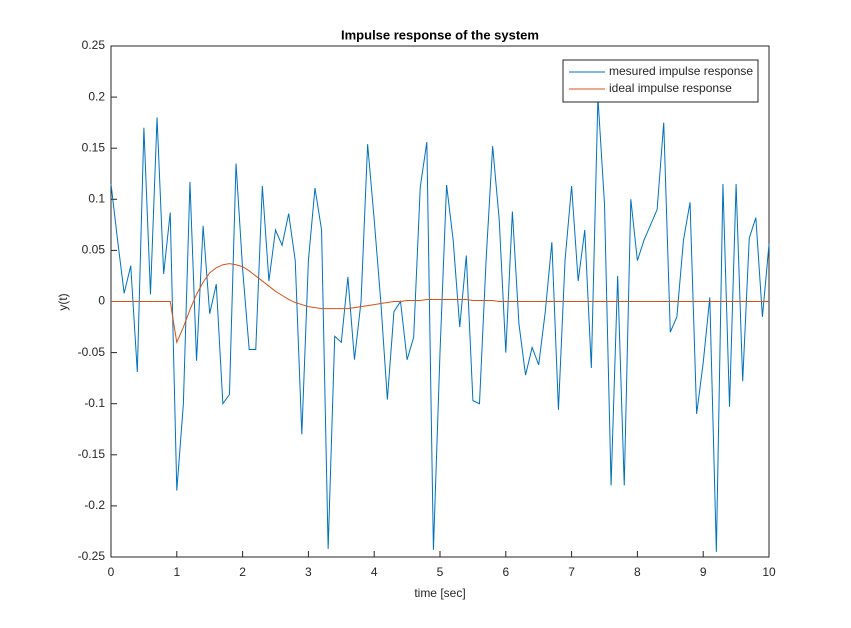 The image size is (851, 628). Describe the element at coordinates (92, 352) in the screenshot. I see `y-tick-label: -0.05` at that location.